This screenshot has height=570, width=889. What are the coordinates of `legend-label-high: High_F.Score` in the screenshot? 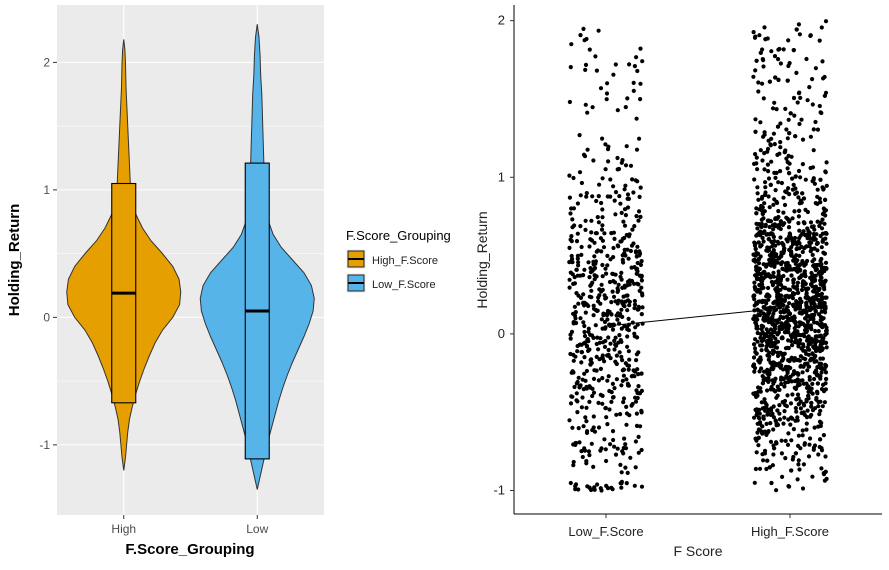 It's located at (405, 261).